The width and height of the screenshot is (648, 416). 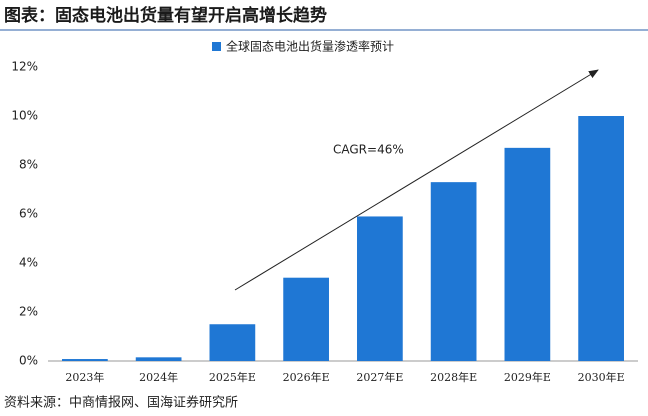 What do you see at coordinates (527, 377) in the screenshot?
I see `x-tick-label: 2029年E` at bounding box center [527, 377].